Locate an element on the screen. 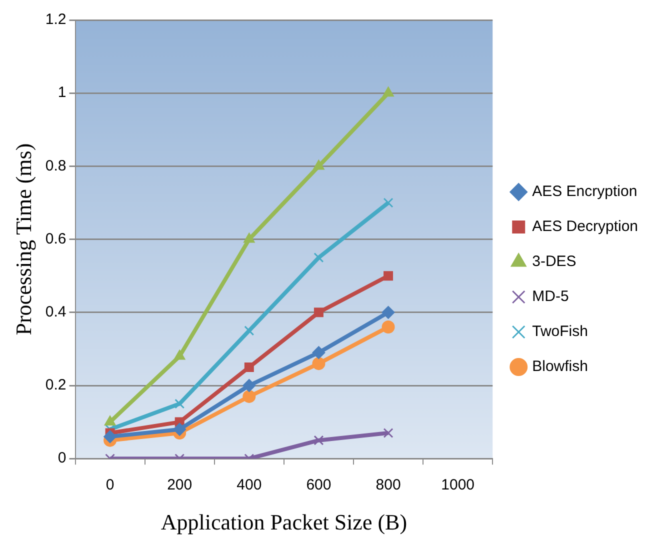 This screenshot has height=549, width=660. x-tick-label: 600 is located at coordinates (319, 485).